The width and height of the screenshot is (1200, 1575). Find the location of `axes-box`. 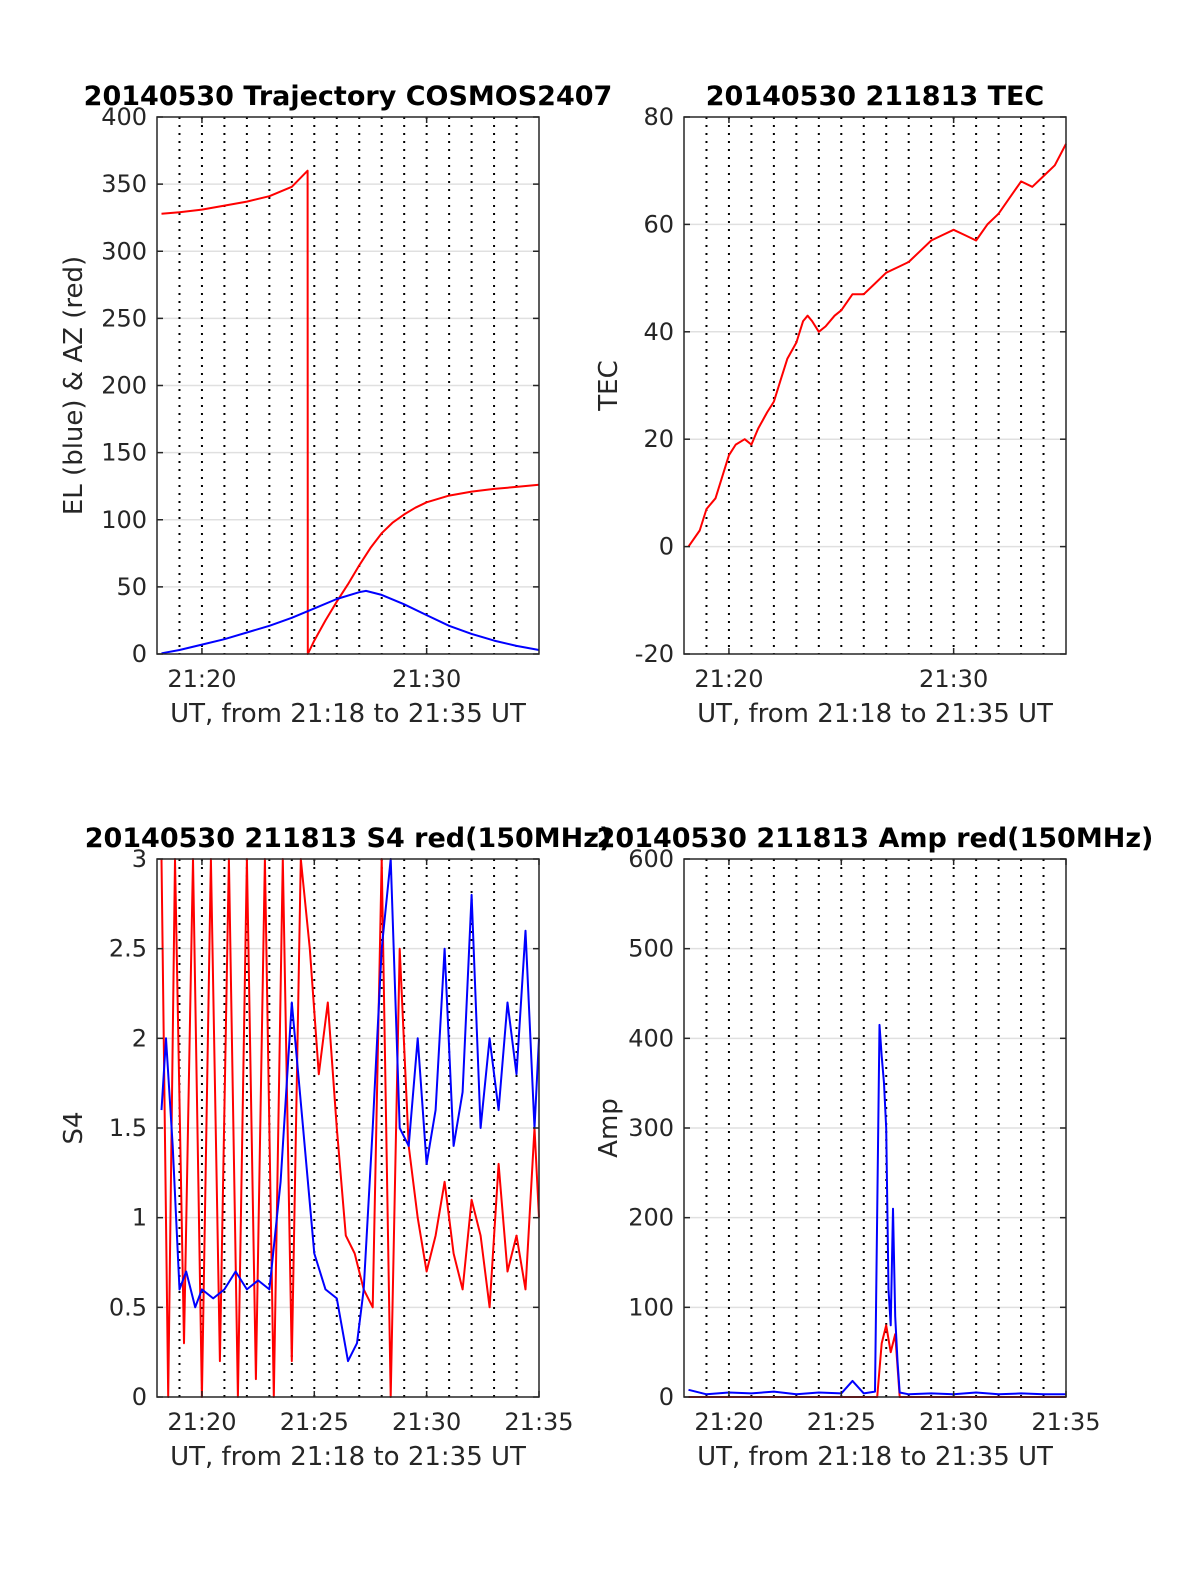

axes-box is located at coordinates (875, 385).